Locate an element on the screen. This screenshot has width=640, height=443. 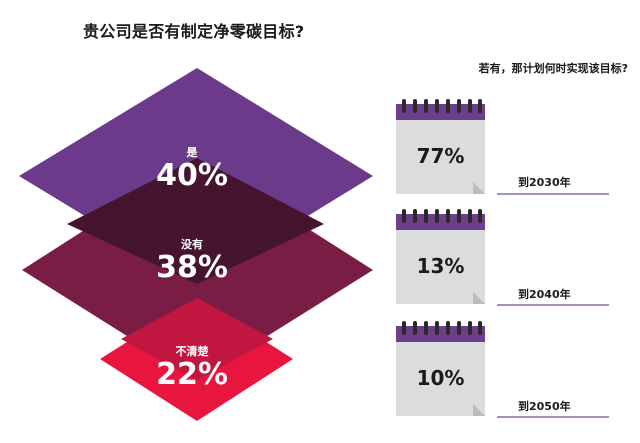
segment-value-no: 38% is located at coordinates (192, 267).